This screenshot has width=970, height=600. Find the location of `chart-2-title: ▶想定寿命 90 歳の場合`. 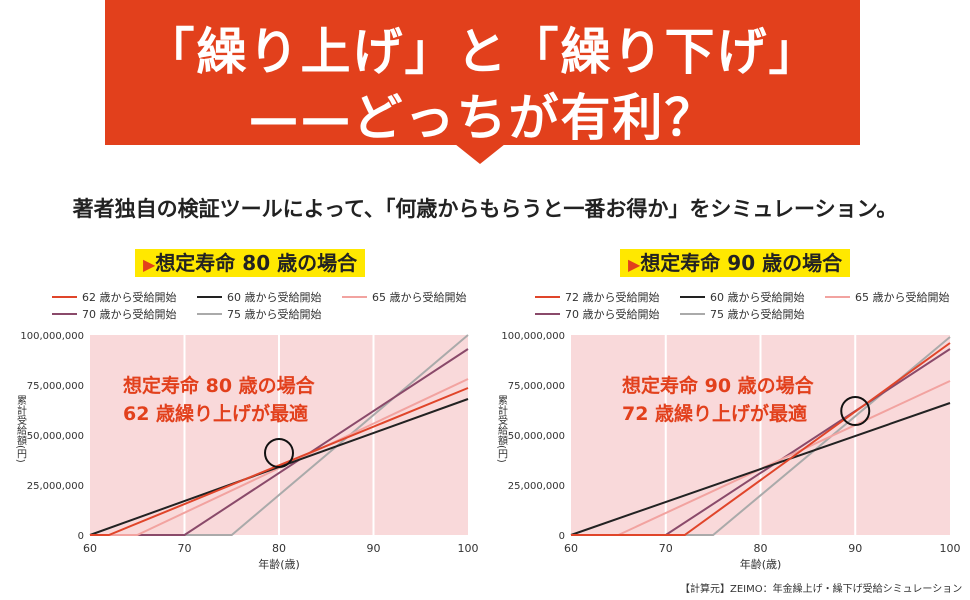

chart-2-title: ▶想定寿命 90 歳の場合 is located at coordinates (735, 263).